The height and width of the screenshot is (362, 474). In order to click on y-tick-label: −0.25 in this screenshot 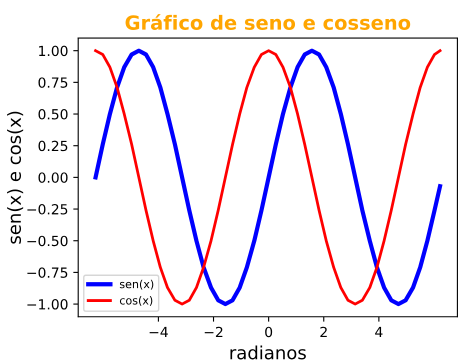, I will do `click(47, 209)`.